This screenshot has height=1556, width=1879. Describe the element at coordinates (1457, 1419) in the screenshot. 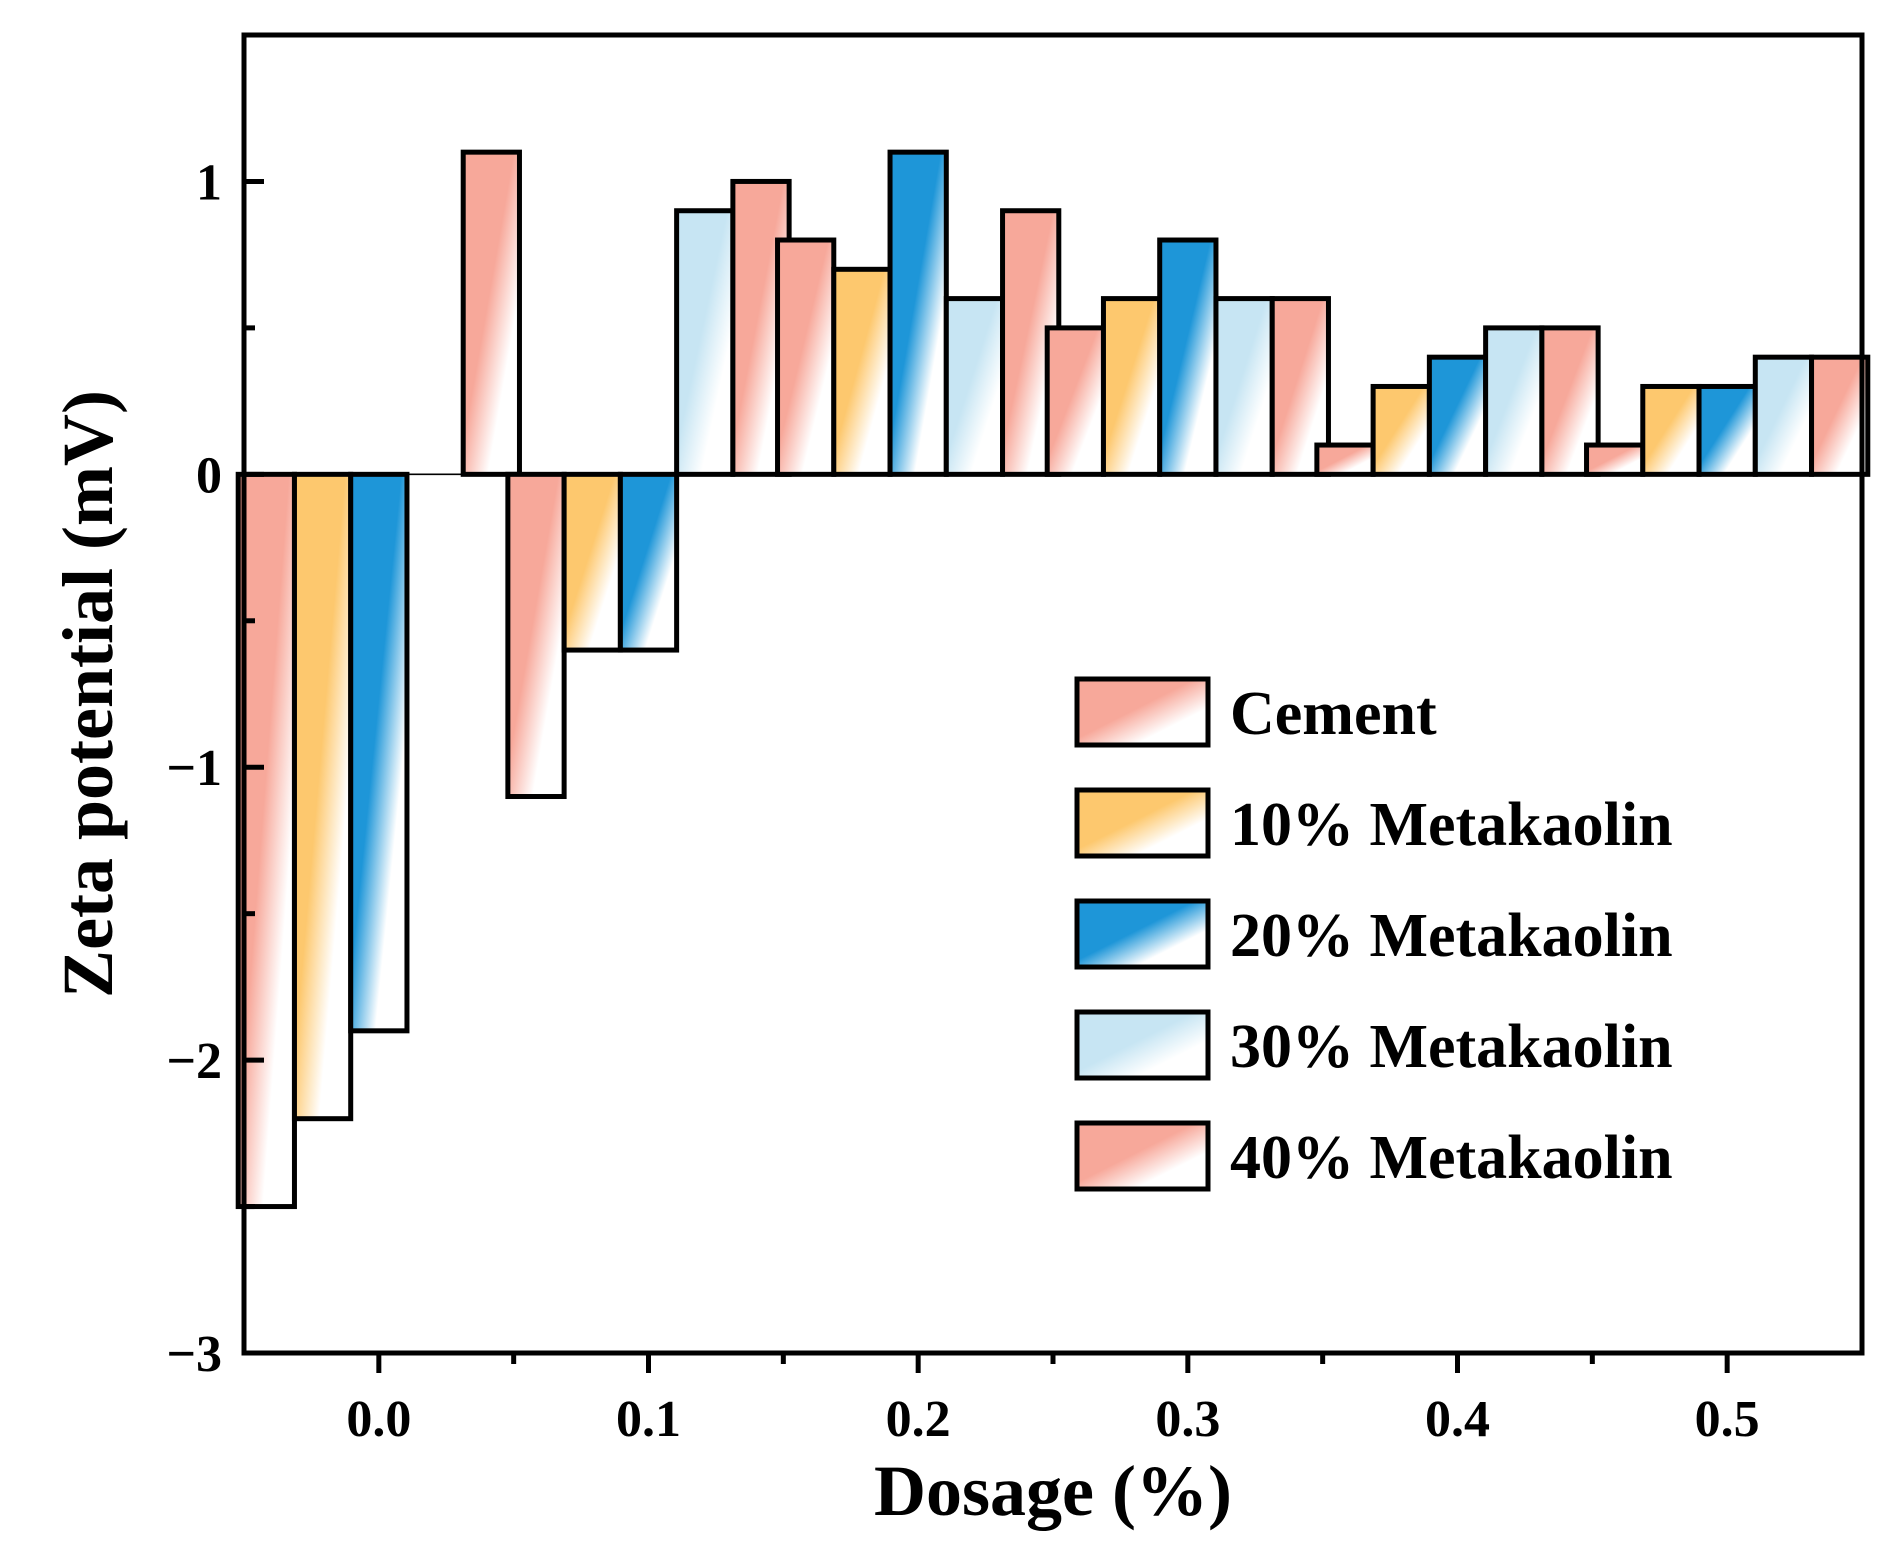

I see `x-tick-label: 0.4` at that location.